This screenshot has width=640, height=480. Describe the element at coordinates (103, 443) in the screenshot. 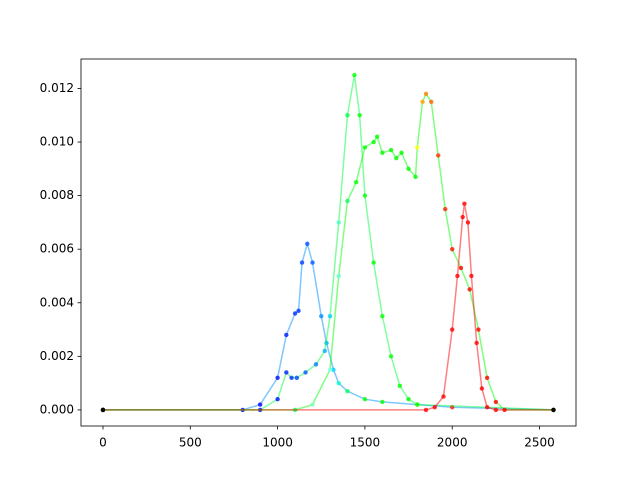

I see `x-tick-label: 0` at that location.